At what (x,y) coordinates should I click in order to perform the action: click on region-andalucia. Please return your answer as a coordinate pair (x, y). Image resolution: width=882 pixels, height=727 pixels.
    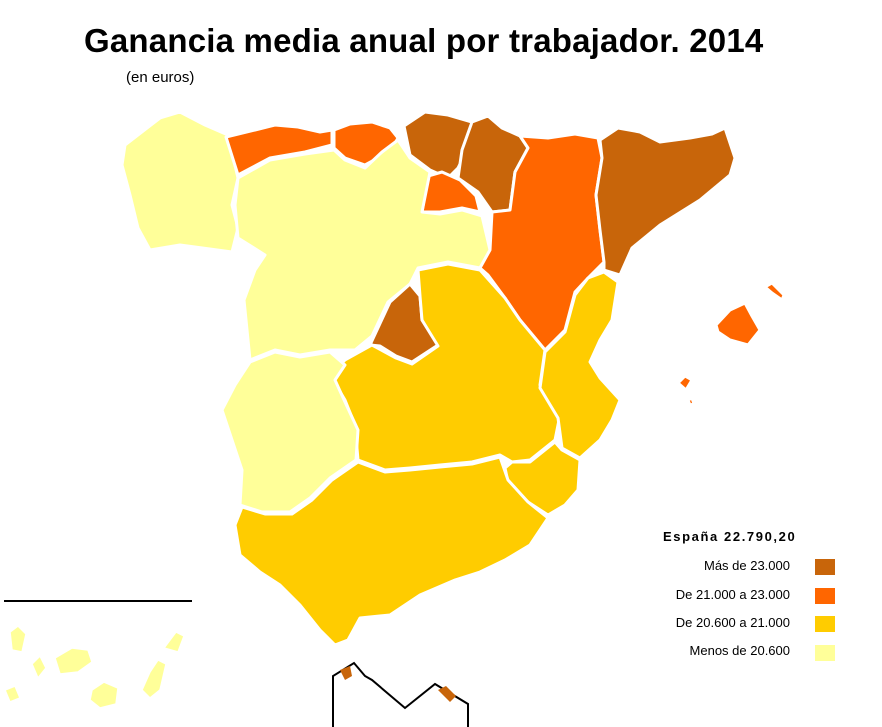
    Looking at the image, I should click on (391, 551).